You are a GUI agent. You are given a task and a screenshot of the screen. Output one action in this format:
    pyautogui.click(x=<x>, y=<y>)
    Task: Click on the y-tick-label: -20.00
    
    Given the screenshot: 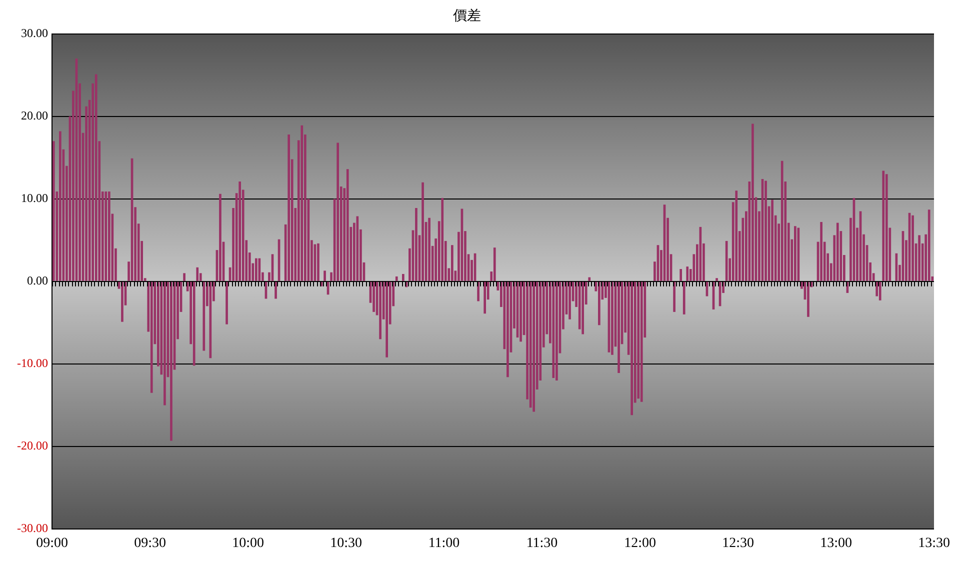 What is the action you would take?
    pyautogui.click(x=32, y=445)
    